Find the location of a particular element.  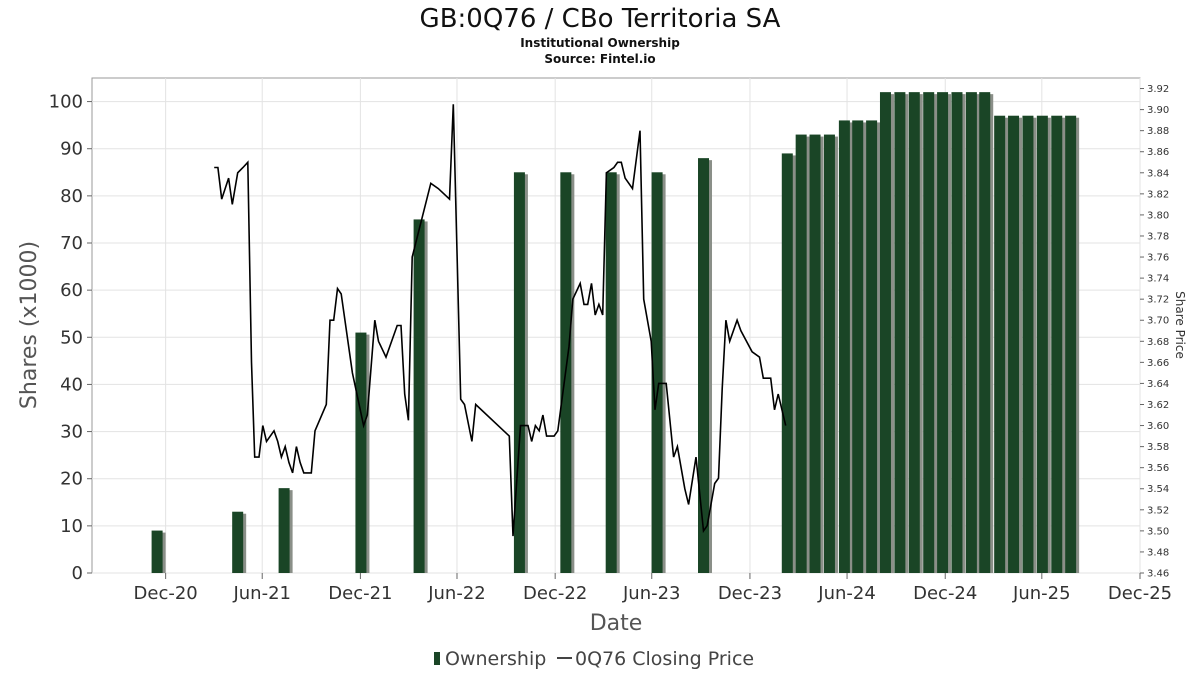

y-tick-label: 10 is located at coordinates (71, 526).